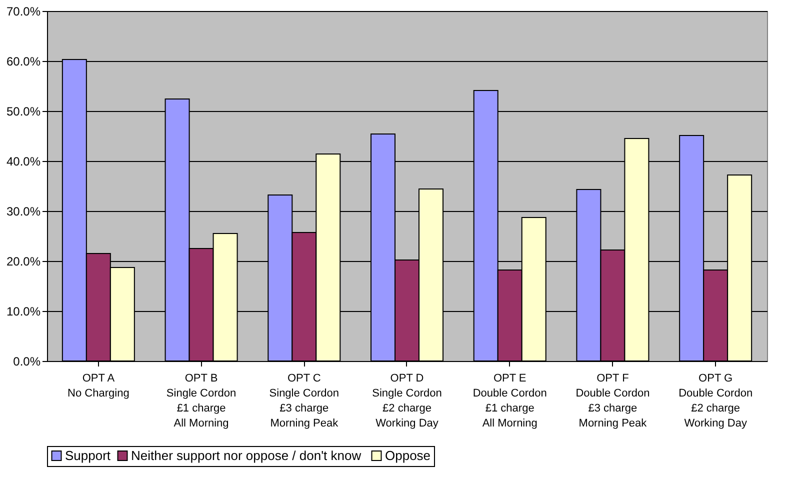 This screenshot has width=811, height=504. What do you see at coordinates (304, 401) in the screenshot?
I see `x-tick-label: OPT C Single Cordon £3 charge Morning Peak` at bounding box center [304, 401].